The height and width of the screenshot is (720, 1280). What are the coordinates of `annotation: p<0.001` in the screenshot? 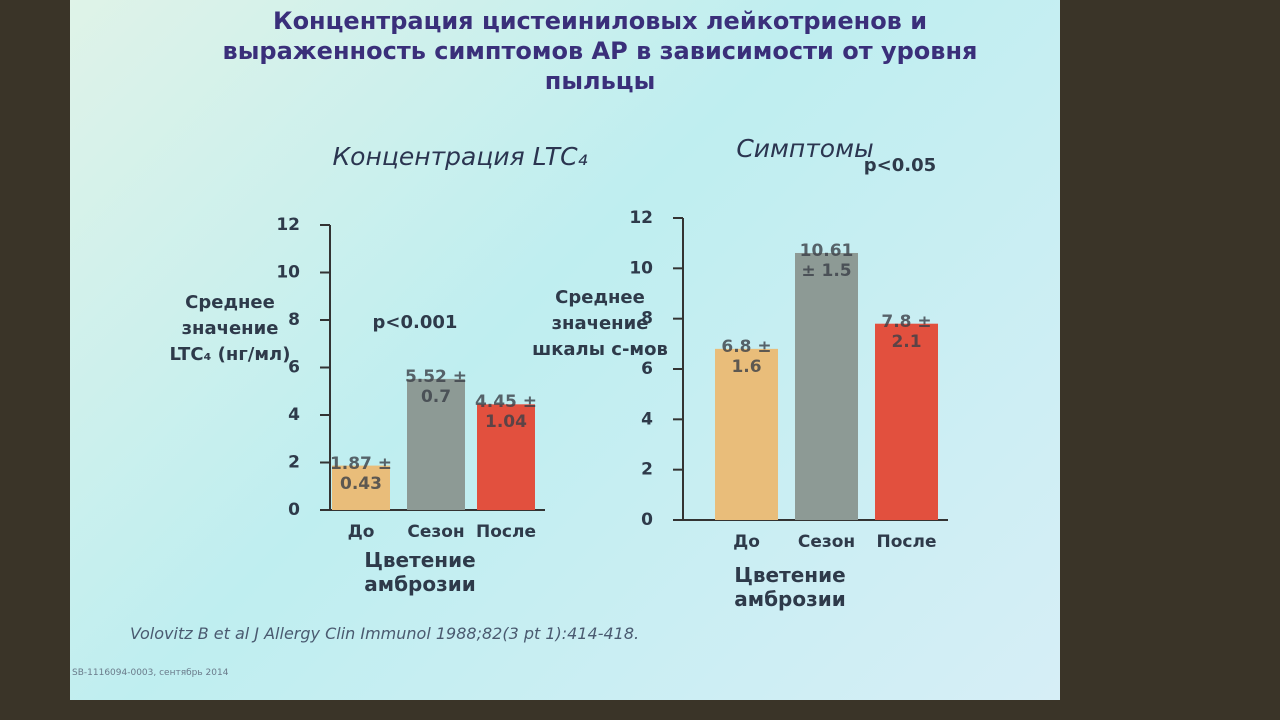 It's located at (415, 322).